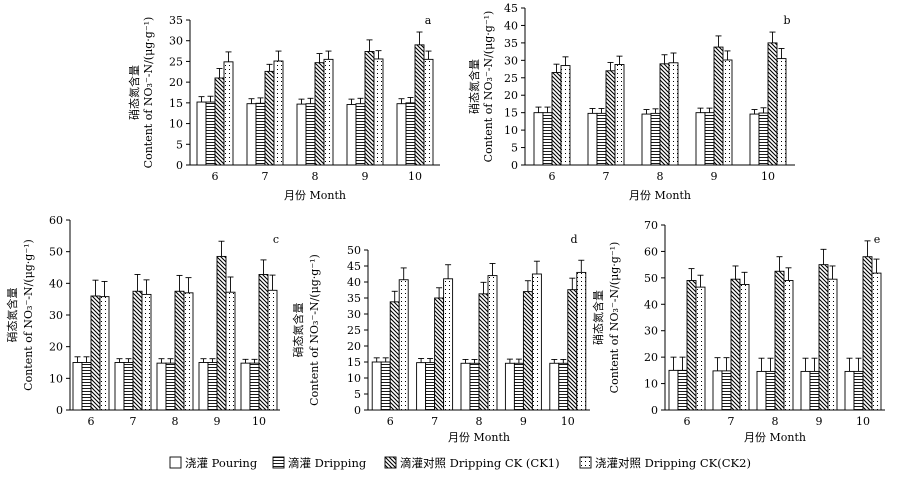 The height and width of the screenshot is (479, 898). What do you see at coordinates (514, 148) in the screenshot?
I see `y-tick-label: 5` at bounding box center [514, 148].